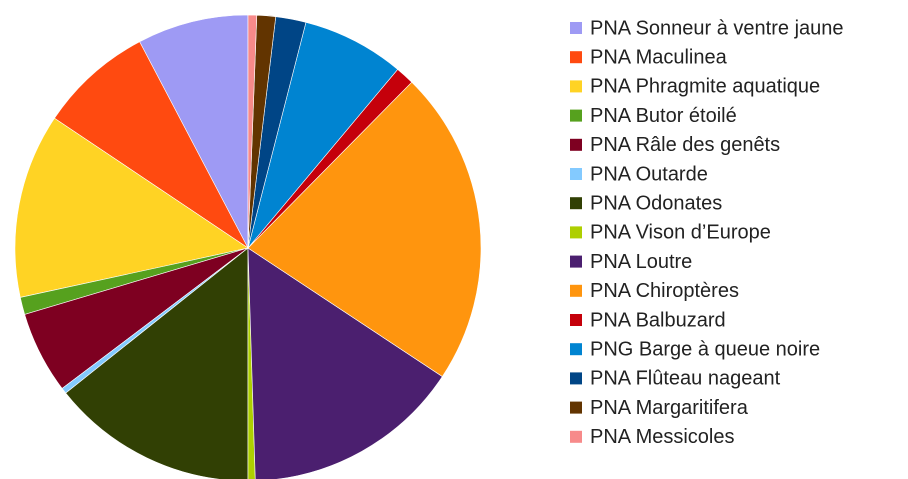  Describe the element at coordinates (680, 233) in the screenshot. I see `legend-label: PNA Vison d’Europe` at that location.